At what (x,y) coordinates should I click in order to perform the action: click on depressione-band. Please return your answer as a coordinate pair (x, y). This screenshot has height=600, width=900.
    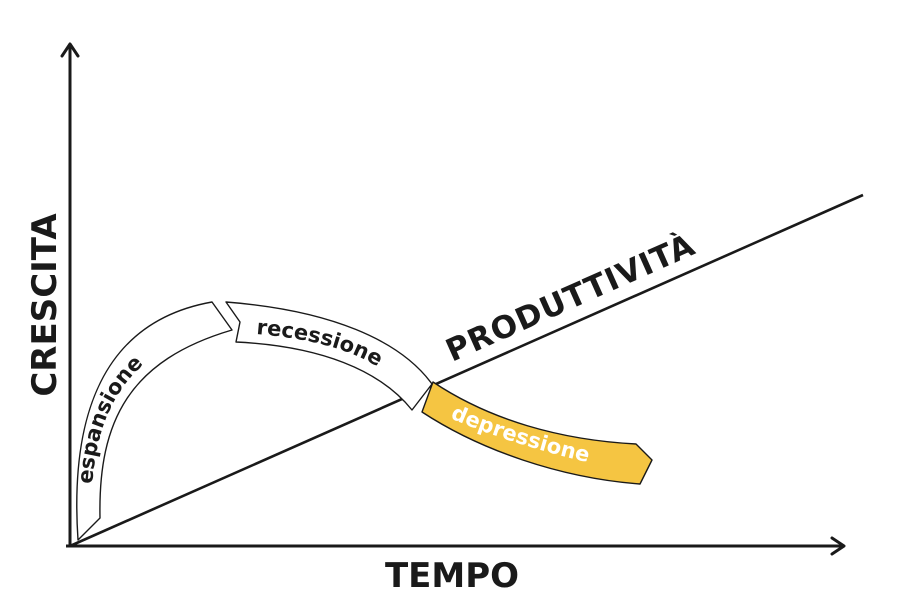
    Looking at the image, I should click on (537, 433).